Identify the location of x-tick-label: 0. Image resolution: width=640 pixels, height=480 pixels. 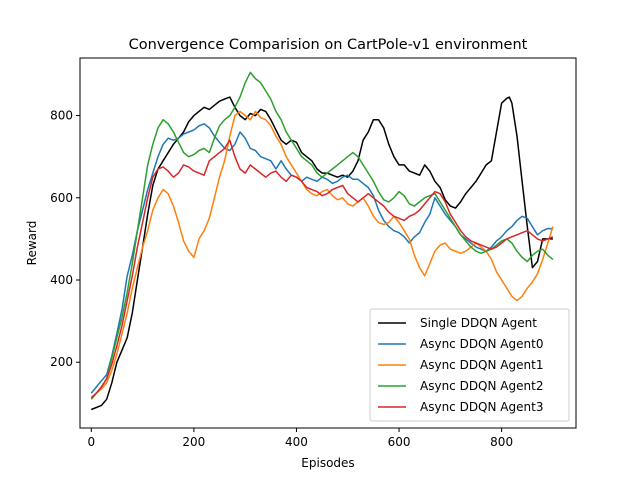
(91, 442).